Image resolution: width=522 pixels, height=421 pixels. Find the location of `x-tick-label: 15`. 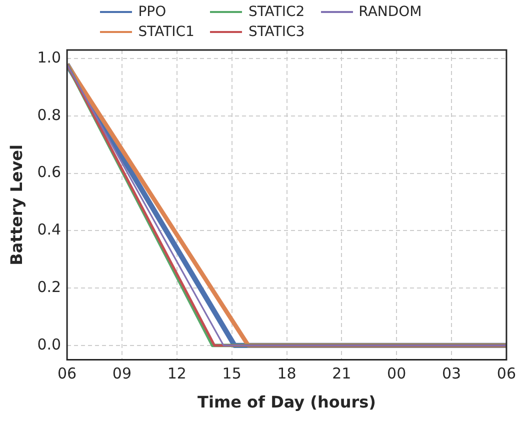

x-tick-label: 15 is located at coordinates (232, 373).